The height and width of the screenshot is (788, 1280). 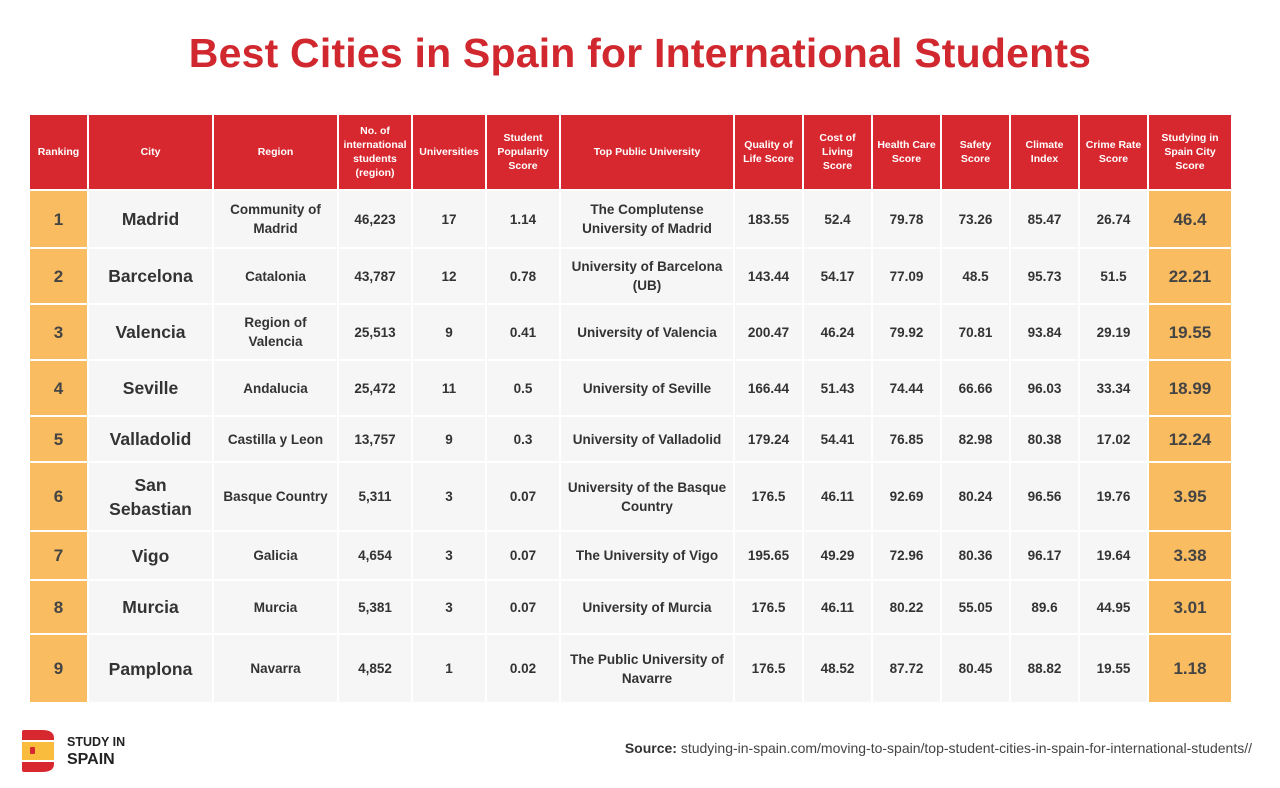 I want to click on header-climate-index: Climate Index, so click(x=1044, y=152).